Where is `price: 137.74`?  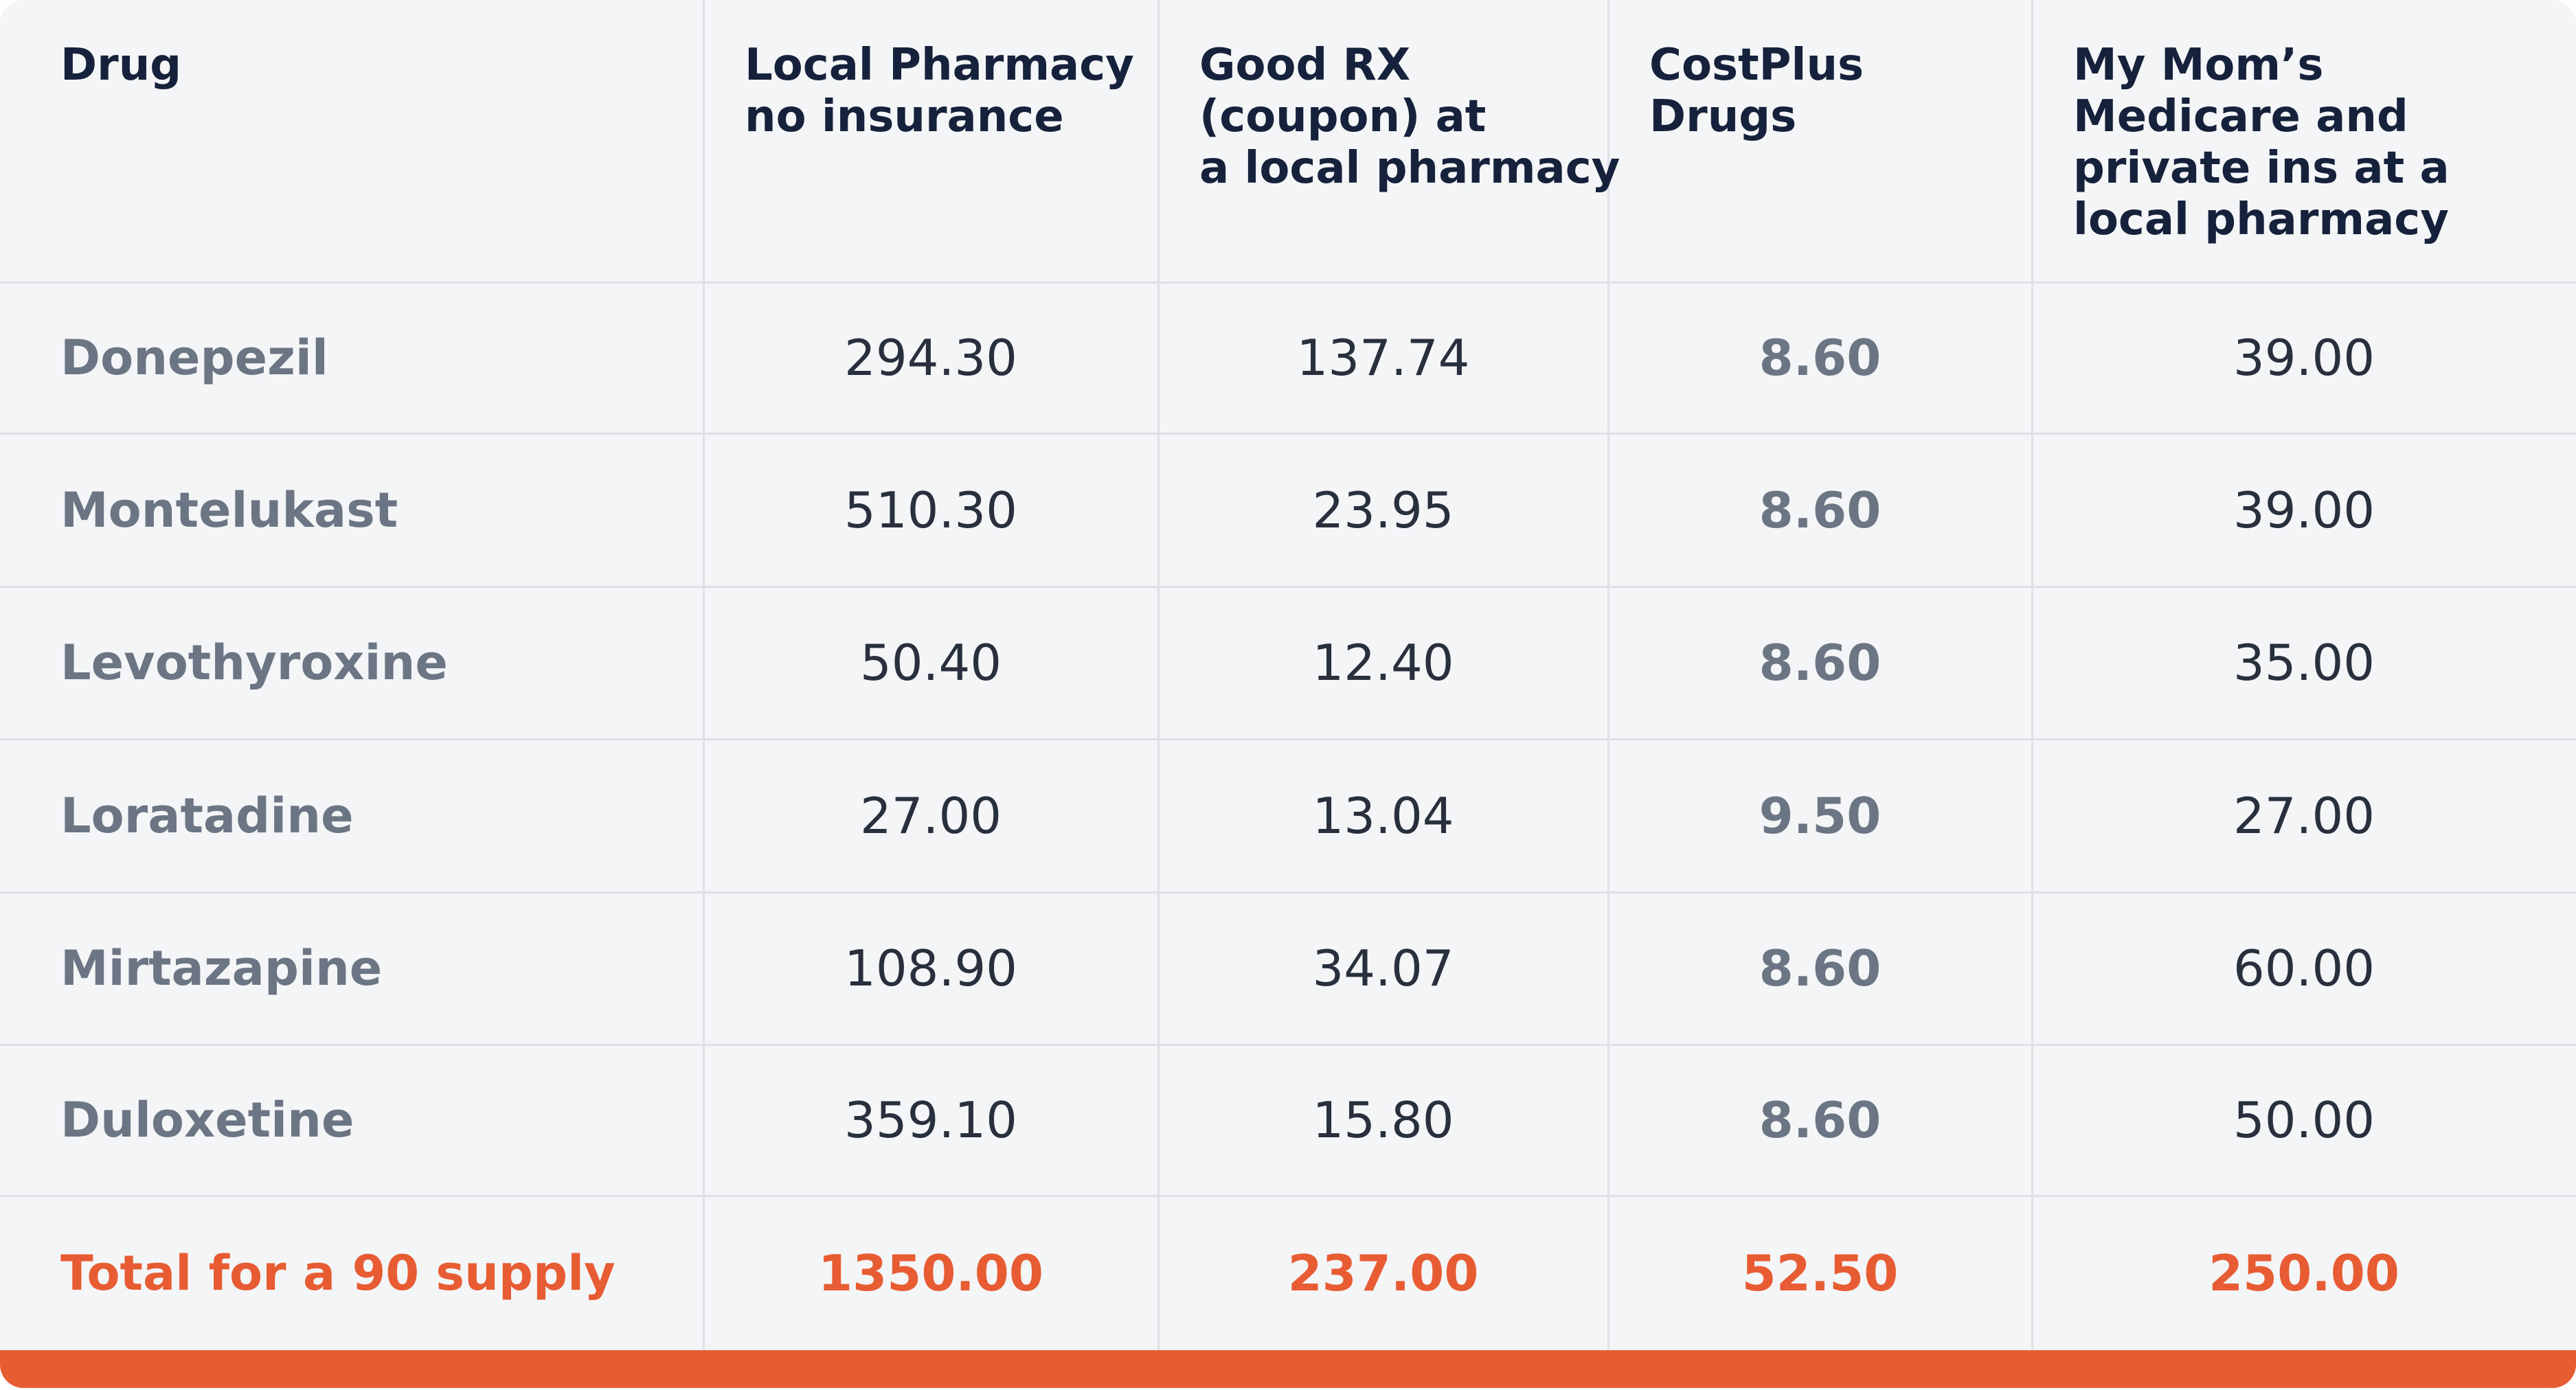
price: 137.74 is located at coordinates (1383, 358).